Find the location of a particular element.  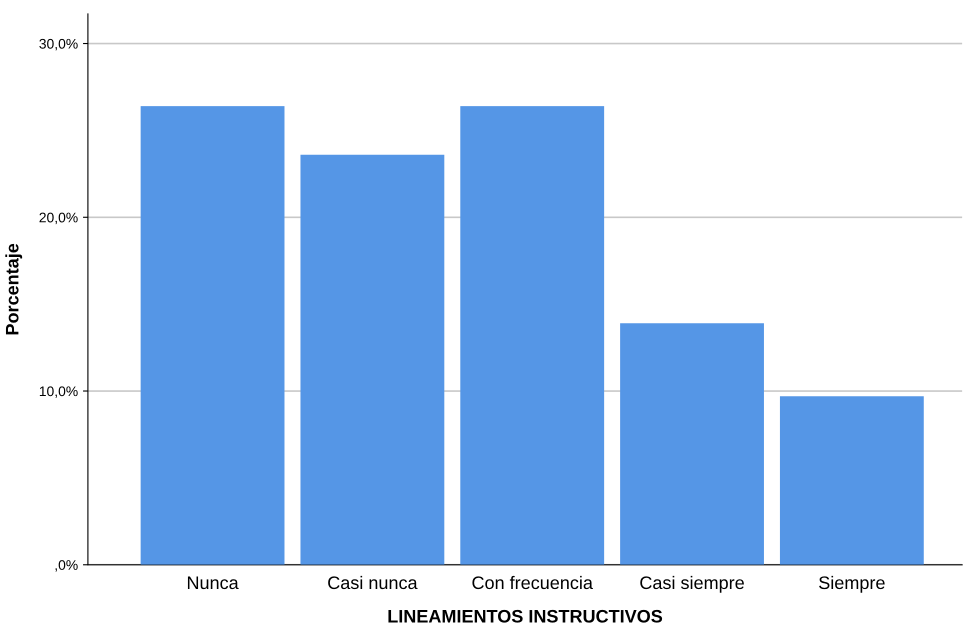

x-tick-label: Con frecuencia is located at coordinates (532, 583).